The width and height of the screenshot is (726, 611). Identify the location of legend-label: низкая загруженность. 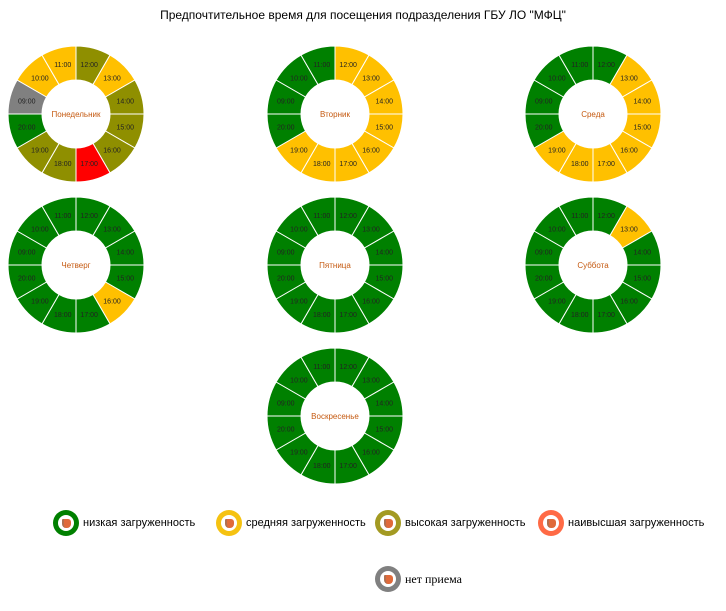
(139, 523).